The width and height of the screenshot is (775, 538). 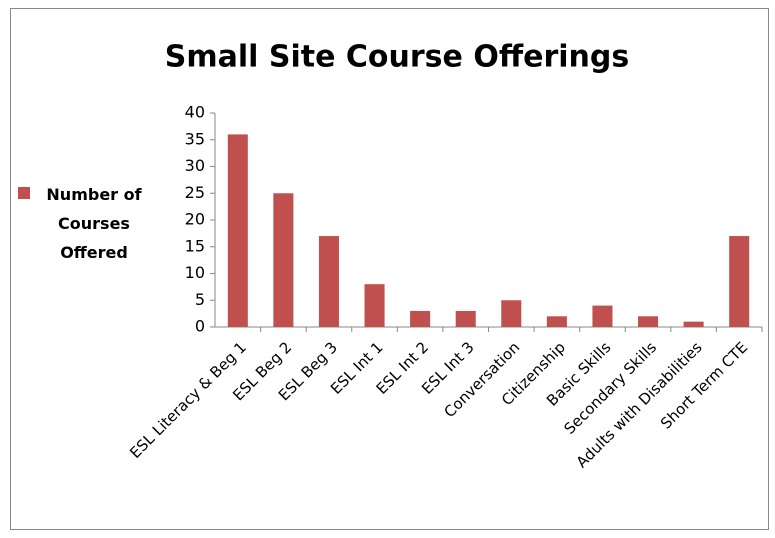 I want to click on y-tick-label: 20, so click(x=195, y=219).